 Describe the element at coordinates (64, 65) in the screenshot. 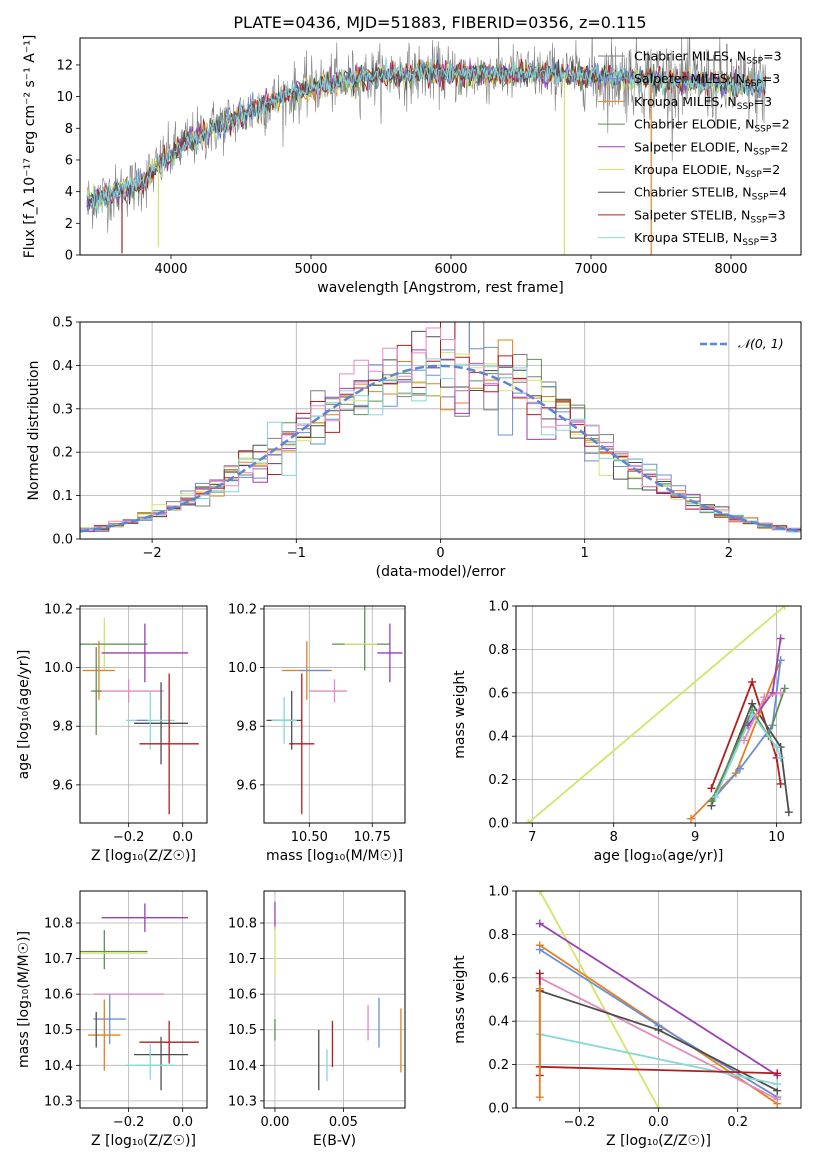

I see `y-tick-label: 12` at that location.